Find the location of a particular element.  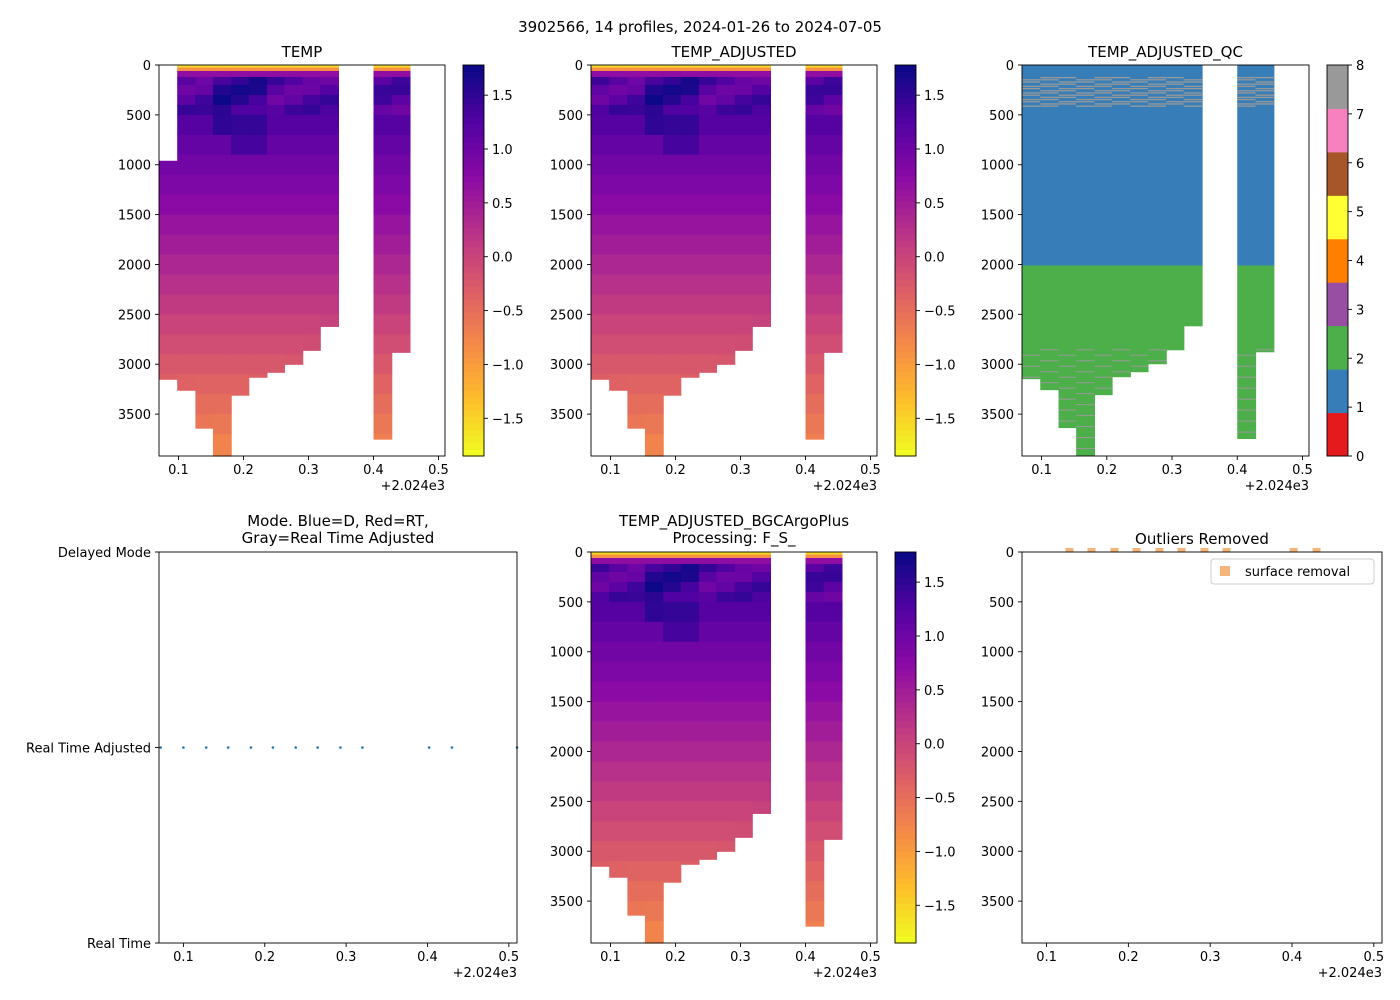

y-tick-label: 1500 is located at coordinates (997, 703).